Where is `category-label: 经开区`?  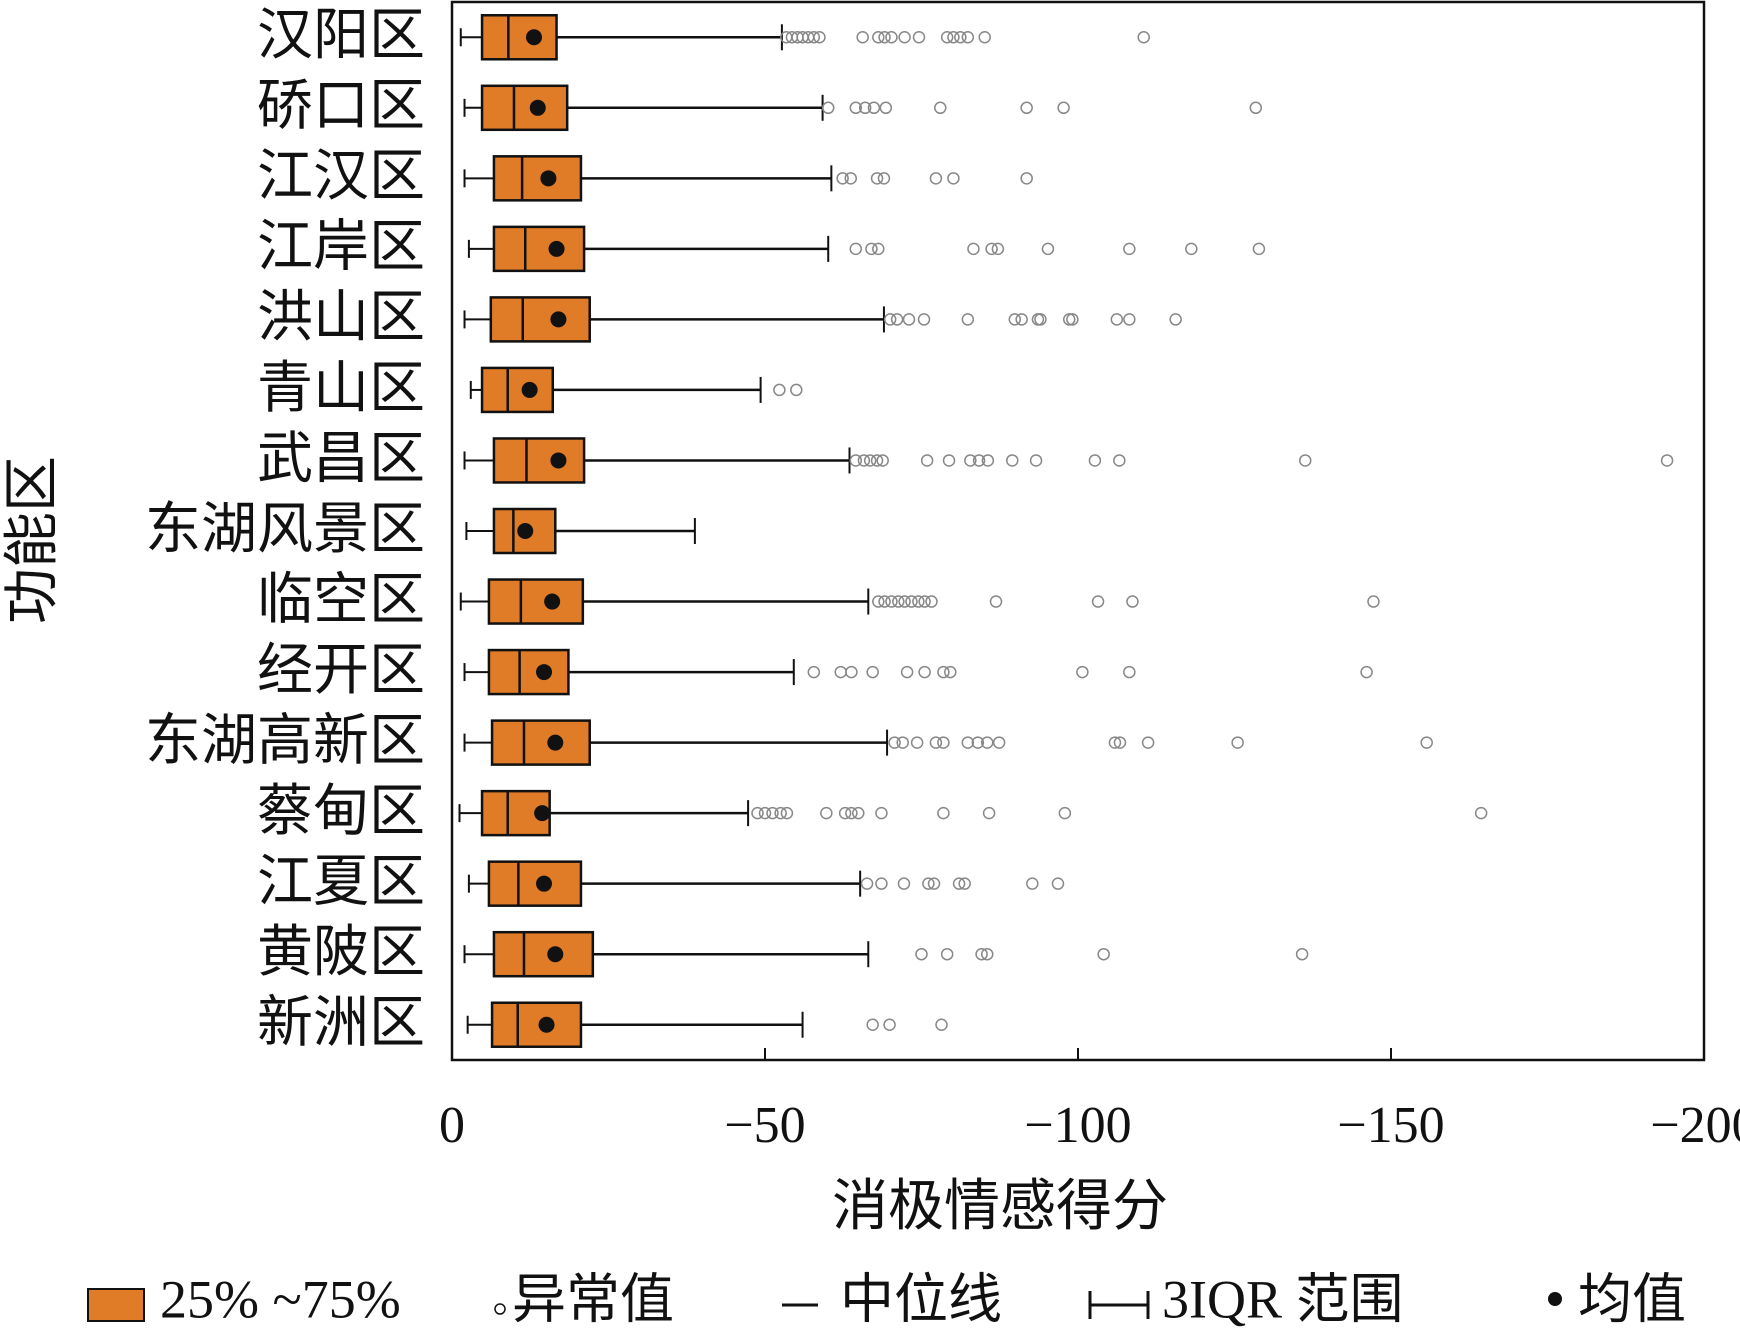
category-label: 经开区 is located at coordinates (341, 671).